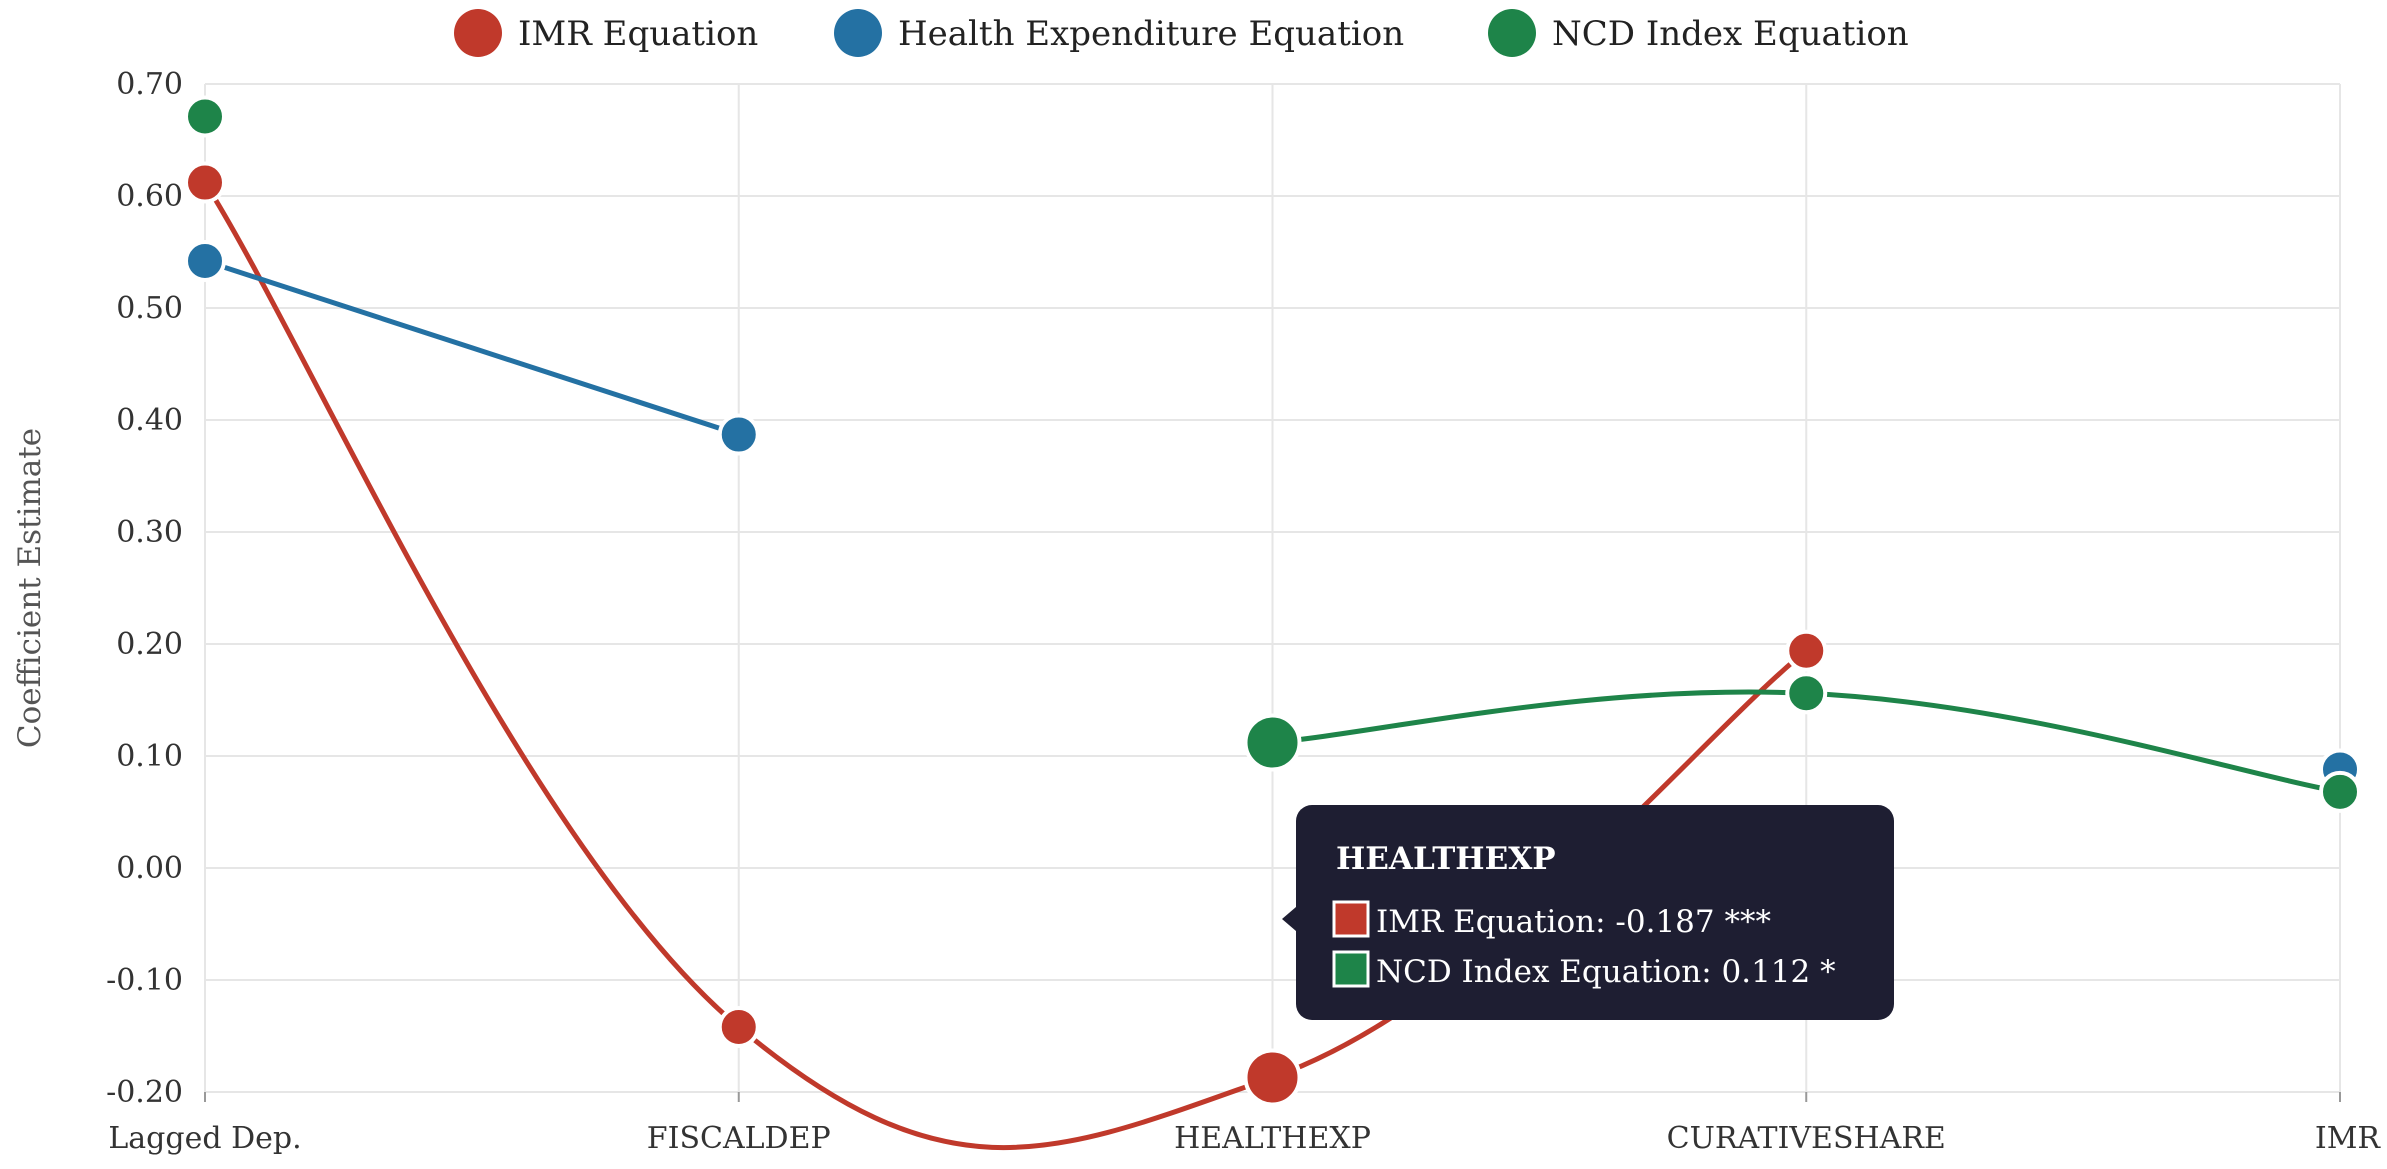 The width and height of the screenshot is (2387, 1169). What do you see at coordinates (1272, 1138) in the screenshot?
I see `x-tick-label-healthexp: HEALTHEXP` at bounding box center [1272, 1138].